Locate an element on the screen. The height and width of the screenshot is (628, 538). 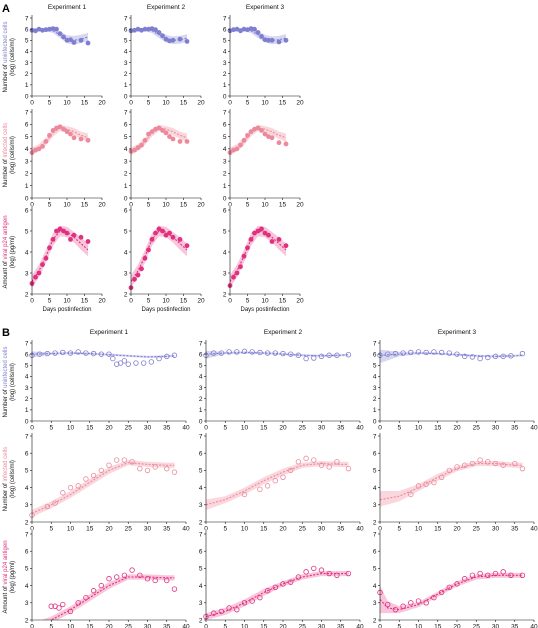
chart-b-p24-2-x-tick-label: 15 is located at coordinates (264, 626).